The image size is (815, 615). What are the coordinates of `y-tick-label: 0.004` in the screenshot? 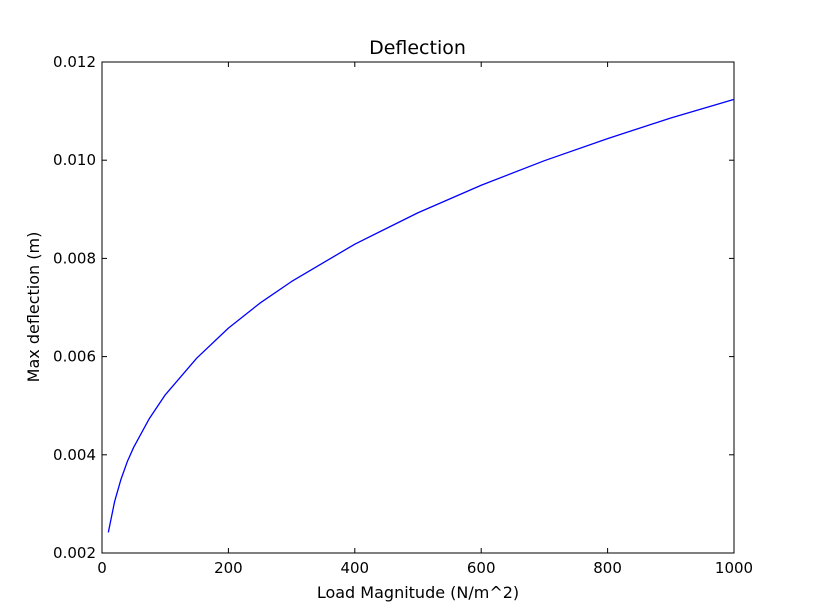 It's located at (74, 455).